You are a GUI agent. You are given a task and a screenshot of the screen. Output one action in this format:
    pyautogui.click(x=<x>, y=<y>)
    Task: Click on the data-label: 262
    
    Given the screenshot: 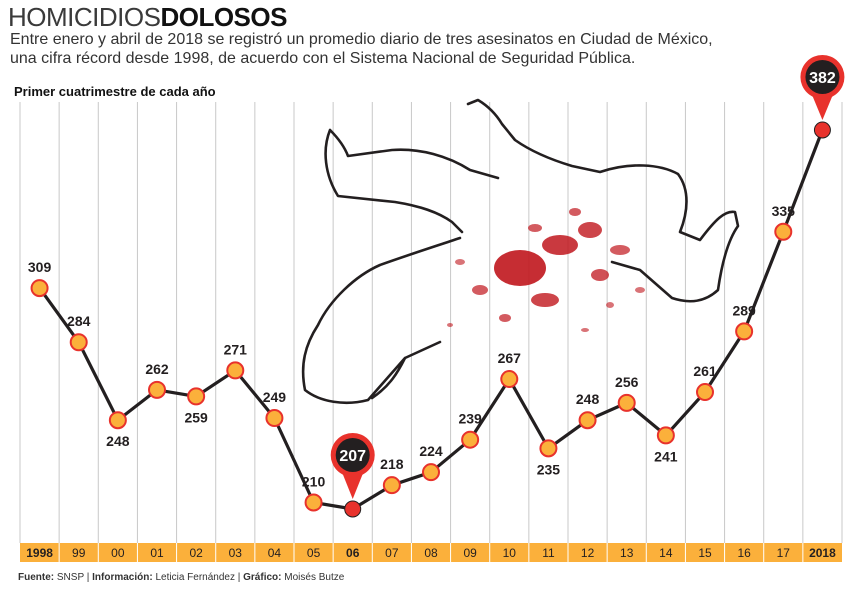 What is the action you would take?
    pyautogui.click(x=157, y=369)
    